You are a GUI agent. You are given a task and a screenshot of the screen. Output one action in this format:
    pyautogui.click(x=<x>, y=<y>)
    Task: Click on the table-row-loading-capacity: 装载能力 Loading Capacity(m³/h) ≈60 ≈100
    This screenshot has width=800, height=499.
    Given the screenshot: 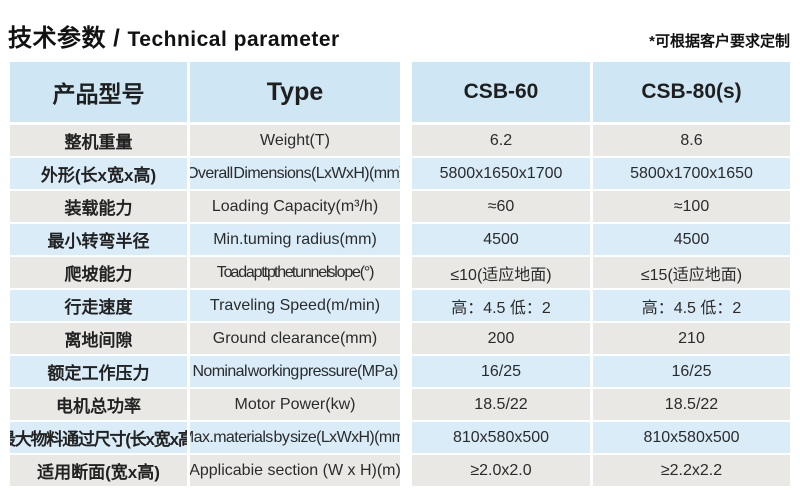 What is the action you would take?
    pyautogui.click(x=400, y=206)
    